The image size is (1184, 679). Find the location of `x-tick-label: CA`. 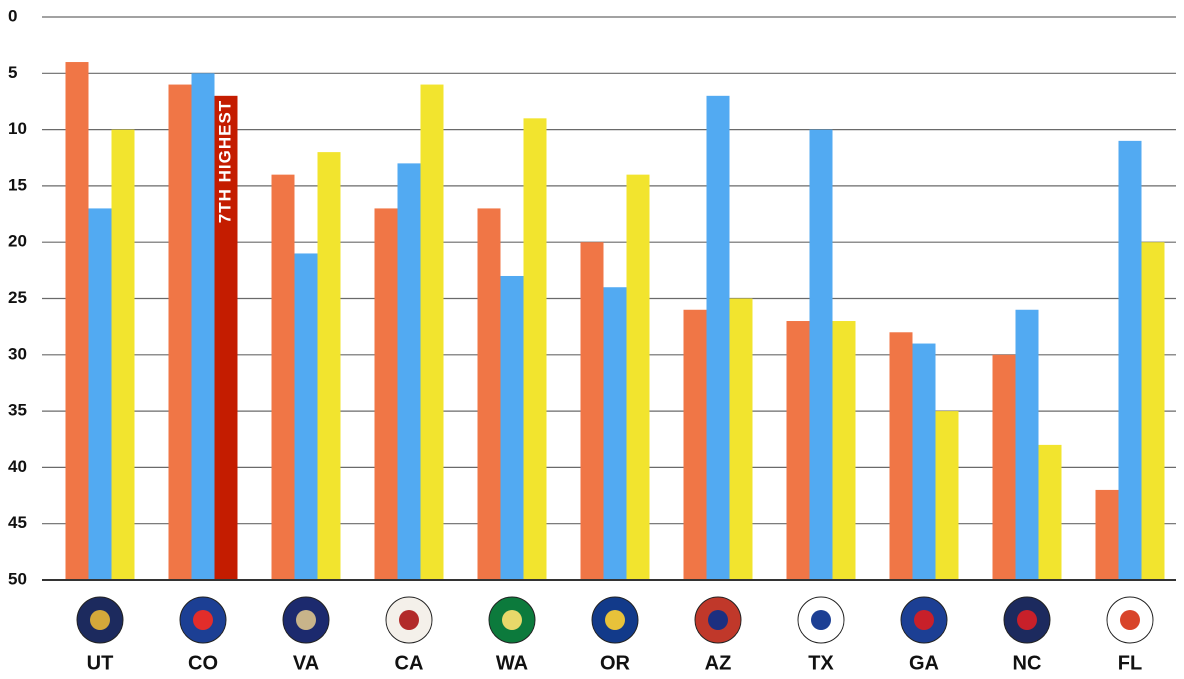

x-tick-label: CA is located at coordinates (409, 663).